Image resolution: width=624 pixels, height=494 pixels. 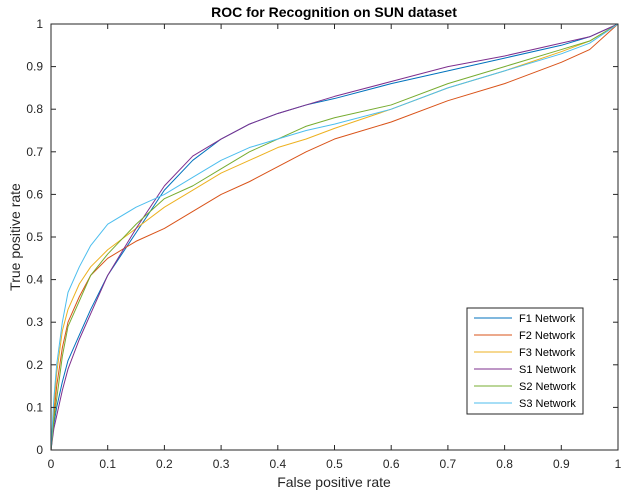 I want to click on legend-label-f1-network: F1 Network, so click(x=547, y=319).